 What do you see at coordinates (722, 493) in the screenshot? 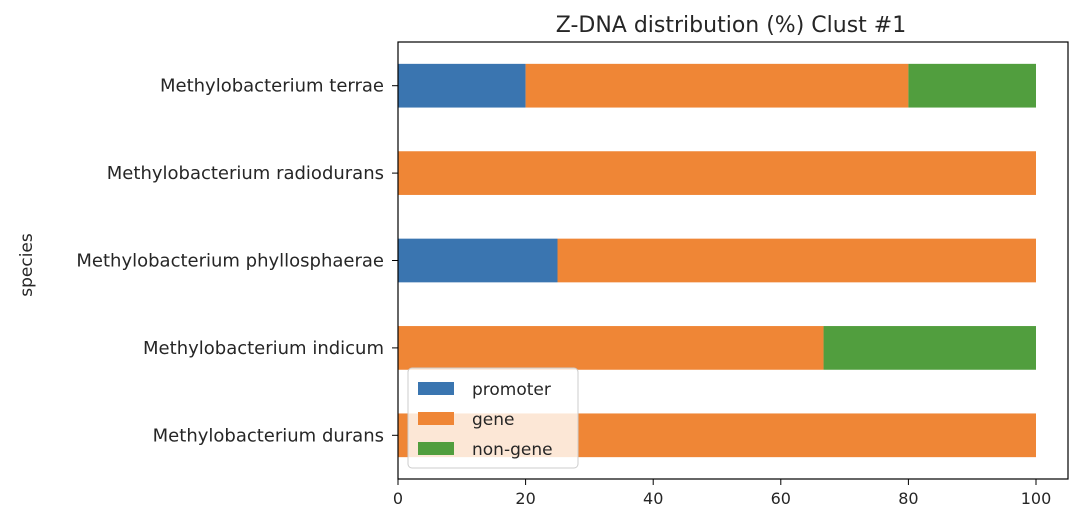
I see `x-axis: 0 20 40 60 80 100` at bounding box center [722, 493].